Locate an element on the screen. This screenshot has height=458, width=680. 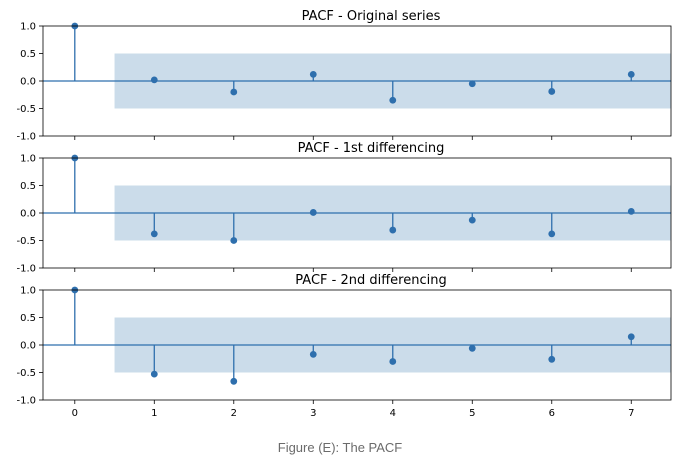
x-tick-label: 1 is located at coordinates (154, 413).